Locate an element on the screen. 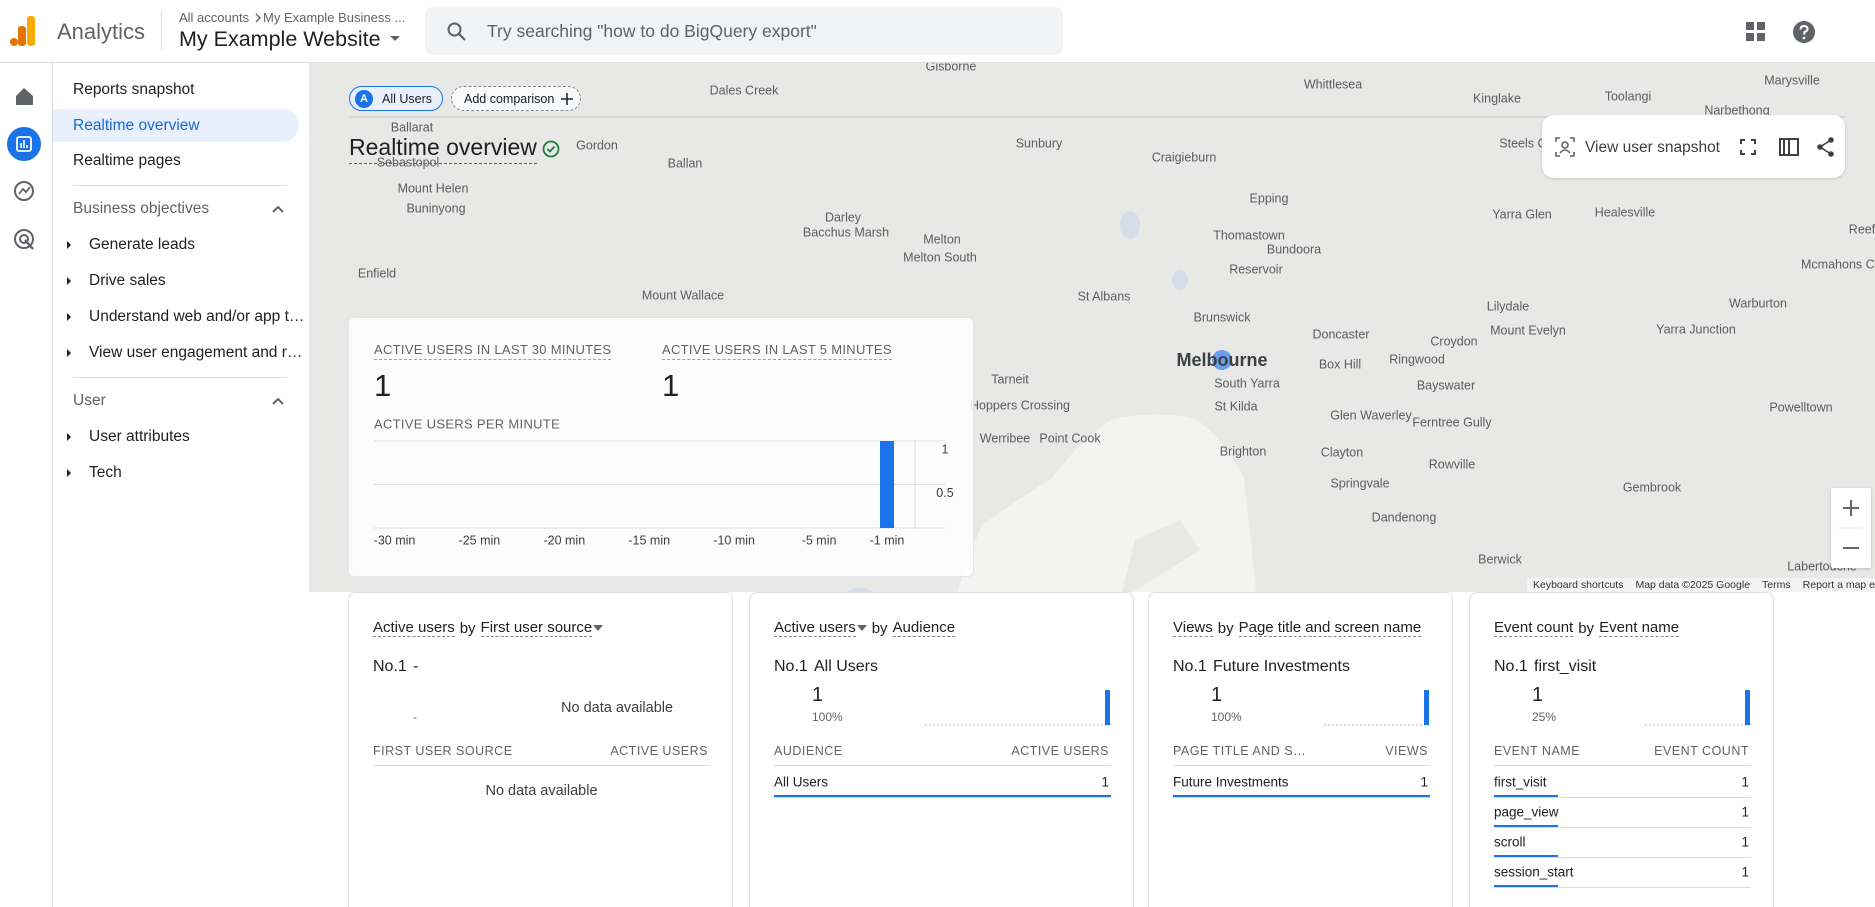  card-title: Views by Page title and screen name is located at coordinates (1297, 628).